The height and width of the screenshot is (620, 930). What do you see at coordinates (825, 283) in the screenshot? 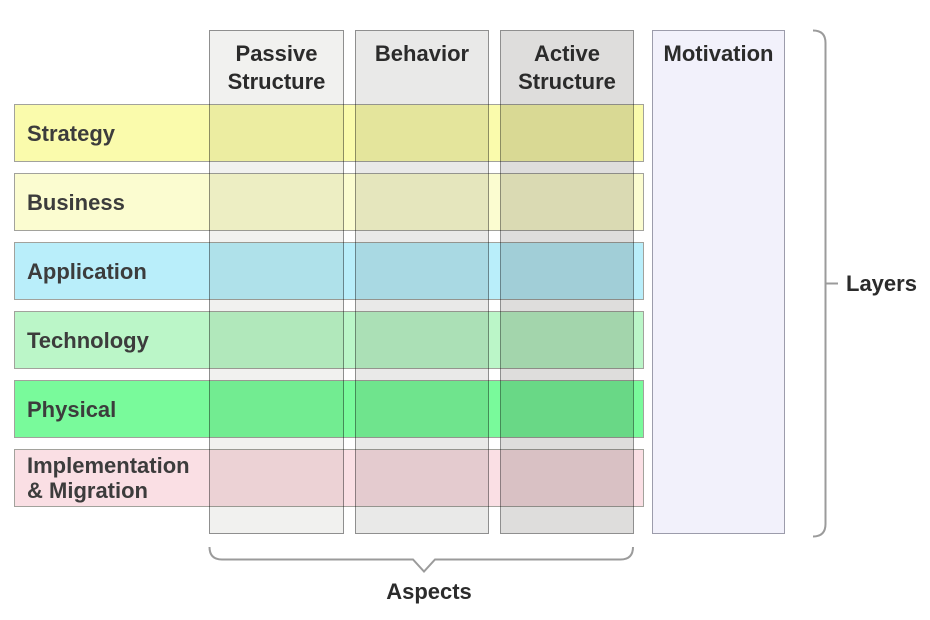
I see `layers-bracket` at bounding box center [825, 283].